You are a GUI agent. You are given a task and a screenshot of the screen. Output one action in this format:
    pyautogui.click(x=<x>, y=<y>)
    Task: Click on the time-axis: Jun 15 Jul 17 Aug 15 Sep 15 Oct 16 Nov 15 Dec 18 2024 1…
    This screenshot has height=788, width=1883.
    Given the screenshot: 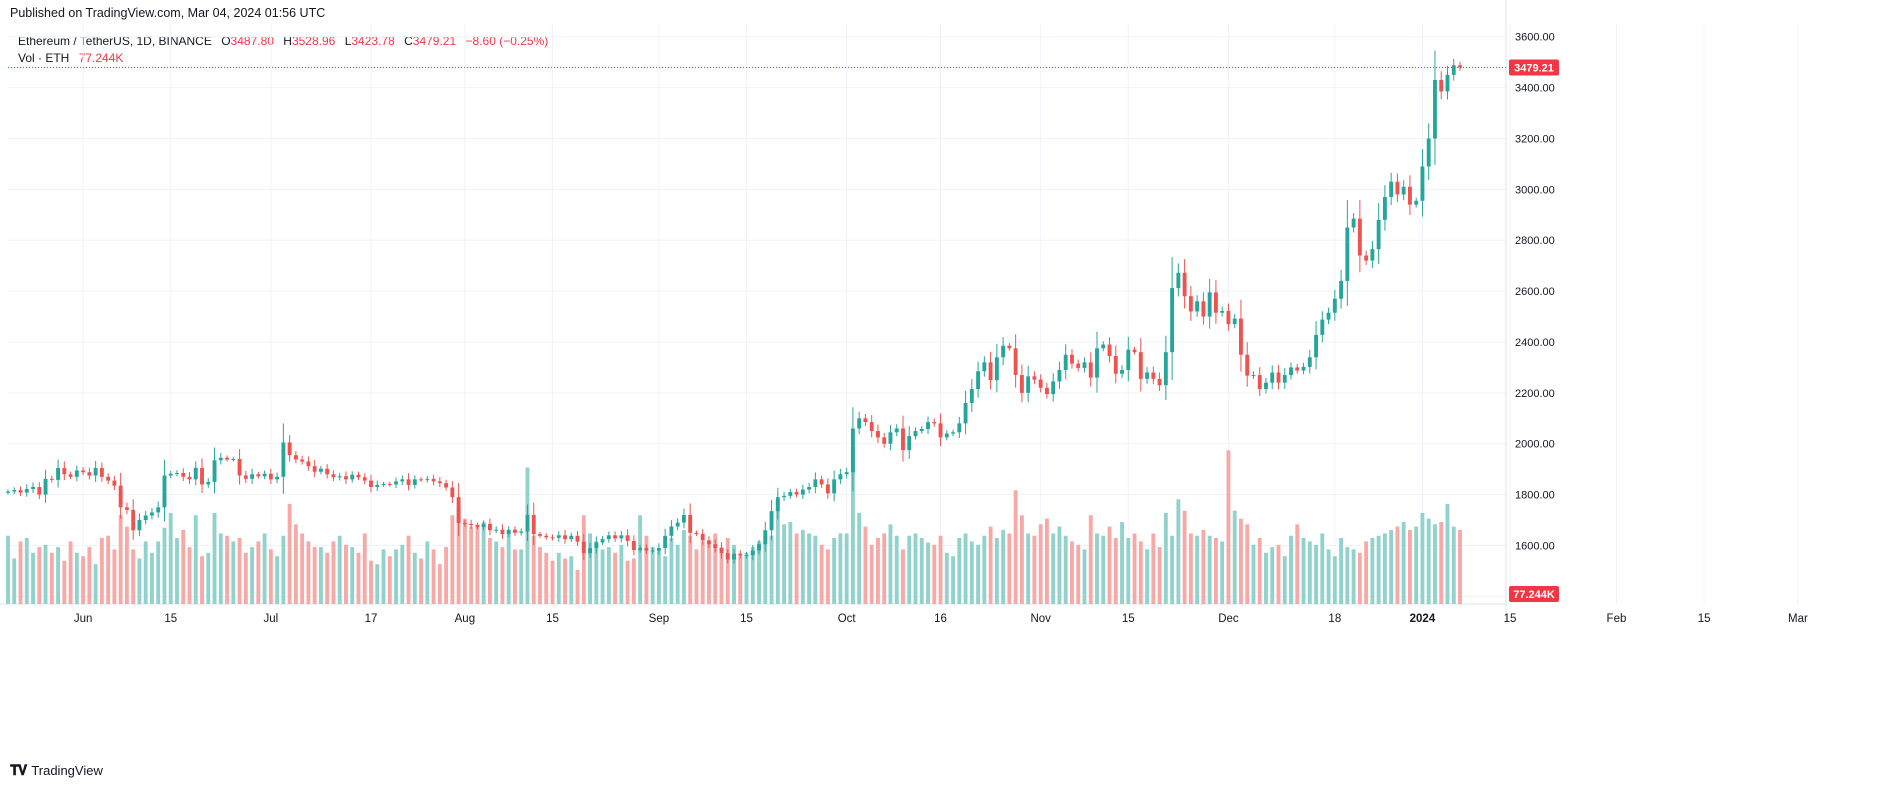 What is the action you would take?
    pyautogui.click(x=941, y=619)
    